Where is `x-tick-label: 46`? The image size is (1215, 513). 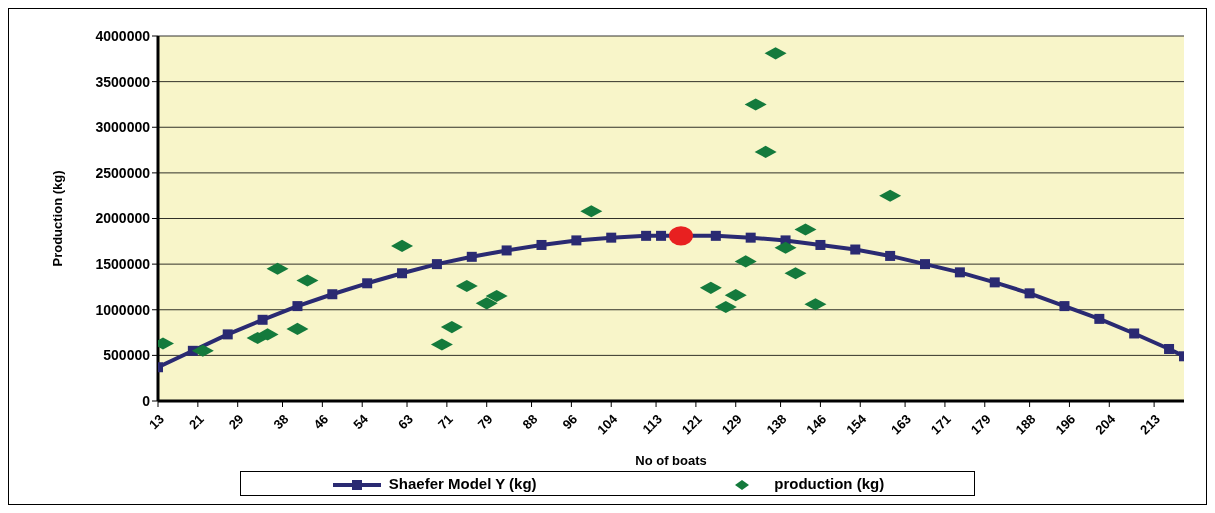
x-tick-label: 46 is located at coordinates (321, 422).